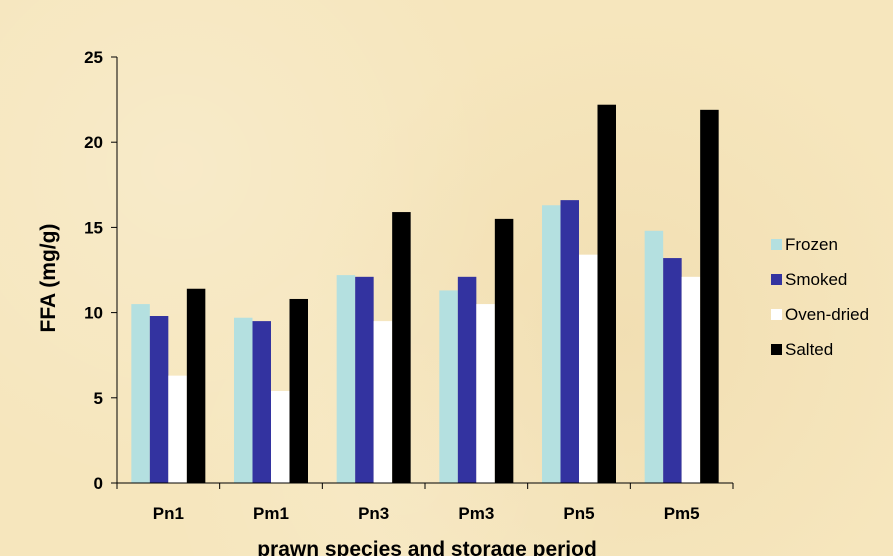  What do you see at coordinates (776, 314) in the screenshot?
I see `legend-swatch-oven-dried` at bounding box center [776, 314].